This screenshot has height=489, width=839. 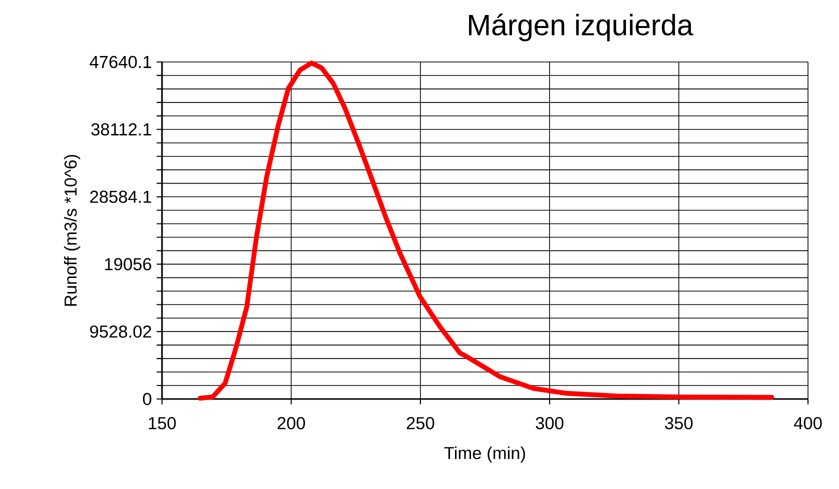 What do you see at coordinates (291, 423) in the screenshot?
I see `x-tick-label: 200` at bounding box center [291, 423].